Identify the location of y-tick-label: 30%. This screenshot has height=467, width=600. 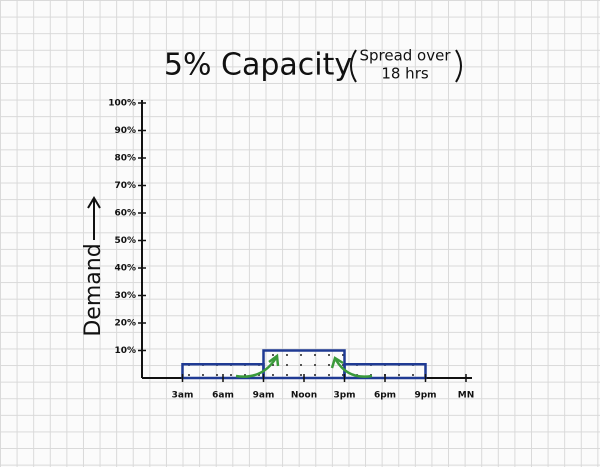
(125, 296).